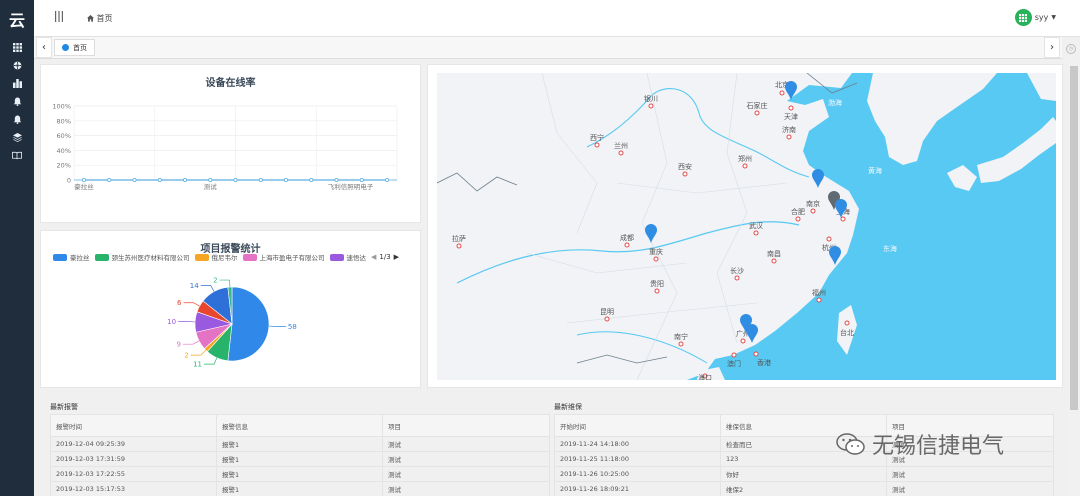 This screenshot has height=496, width=1080. Describe the element at coordinates (1041, 17) in the screenshot. I see `username: syy` at that location.